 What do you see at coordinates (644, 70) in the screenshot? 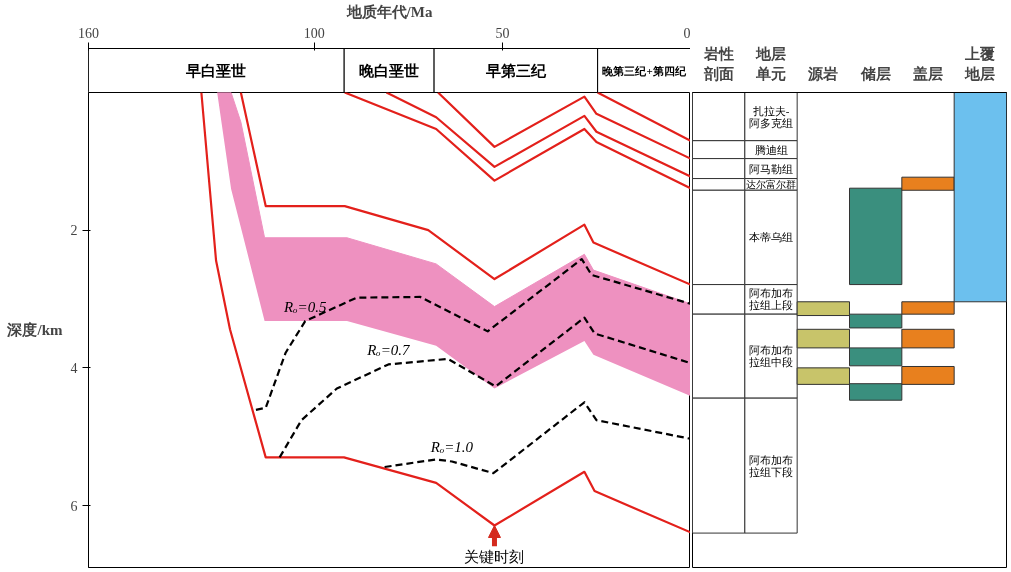
I see `series-label: 晚第三纪+第四纪` at bounding box center [644, 70].